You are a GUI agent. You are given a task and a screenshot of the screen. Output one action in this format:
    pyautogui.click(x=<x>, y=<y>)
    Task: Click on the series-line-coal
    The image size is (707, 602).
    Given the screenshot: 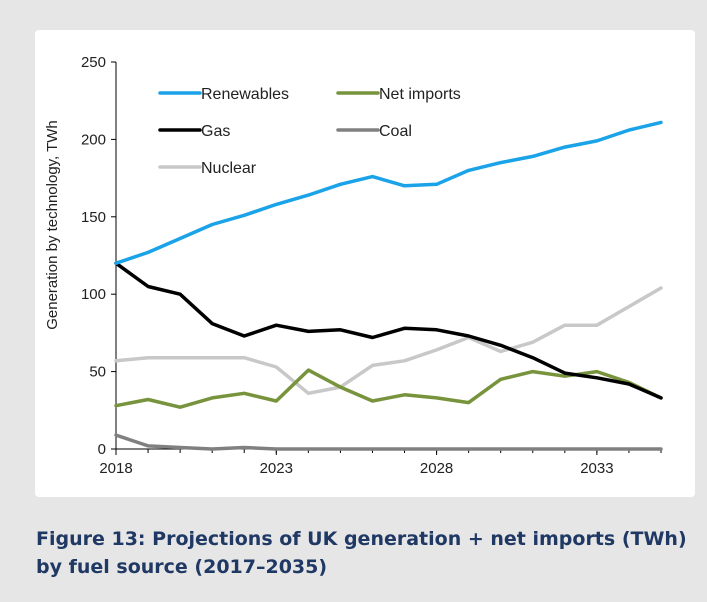 What is the action you would take?
    pyautogui.click(x=388, y=442)
    